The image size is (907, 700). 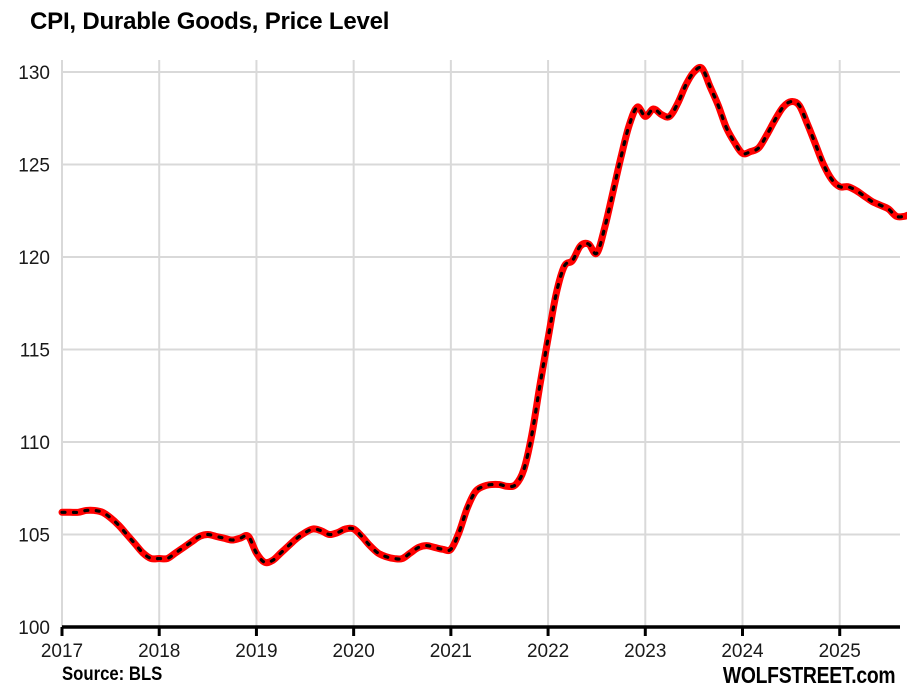 I want to click on y-axis-tick-label: 130, so click(x=34, y=73).